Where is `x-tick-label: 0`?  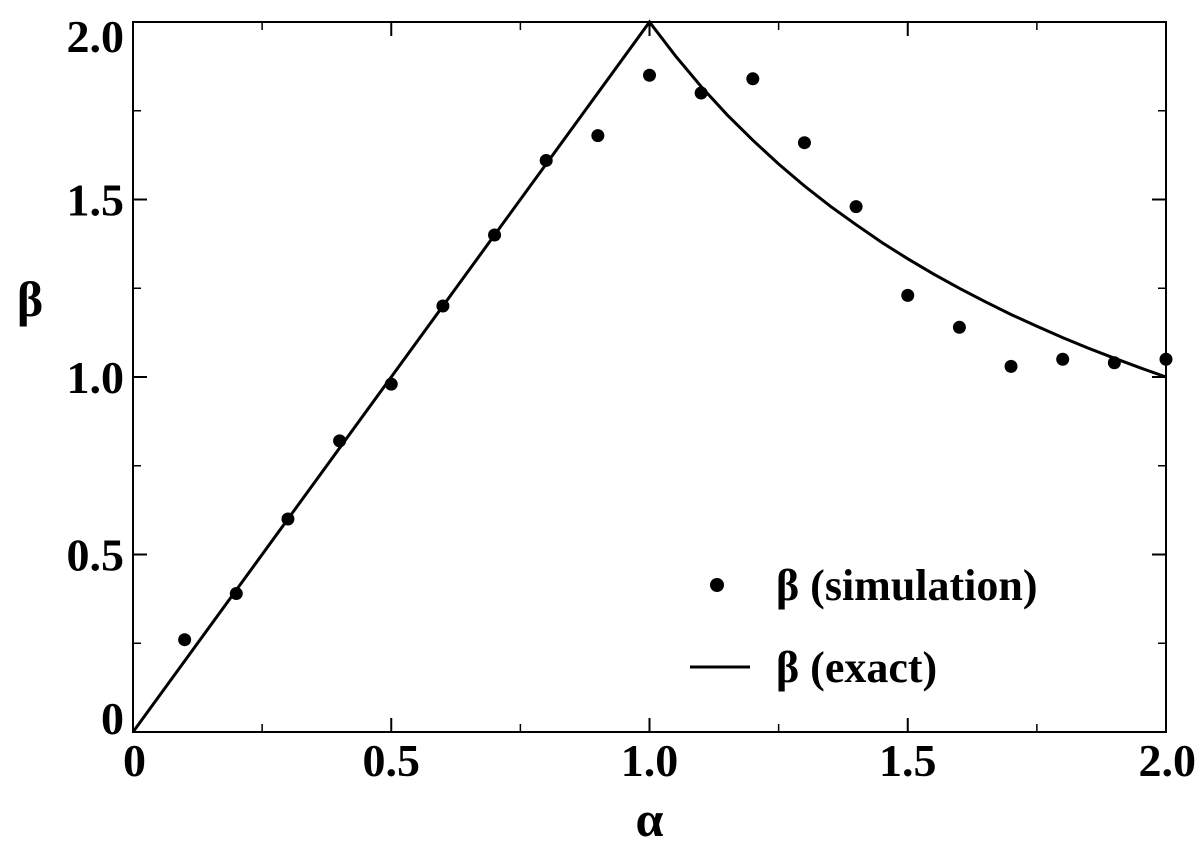 x-tick-label: 0 is located at coordinates (134, 760).